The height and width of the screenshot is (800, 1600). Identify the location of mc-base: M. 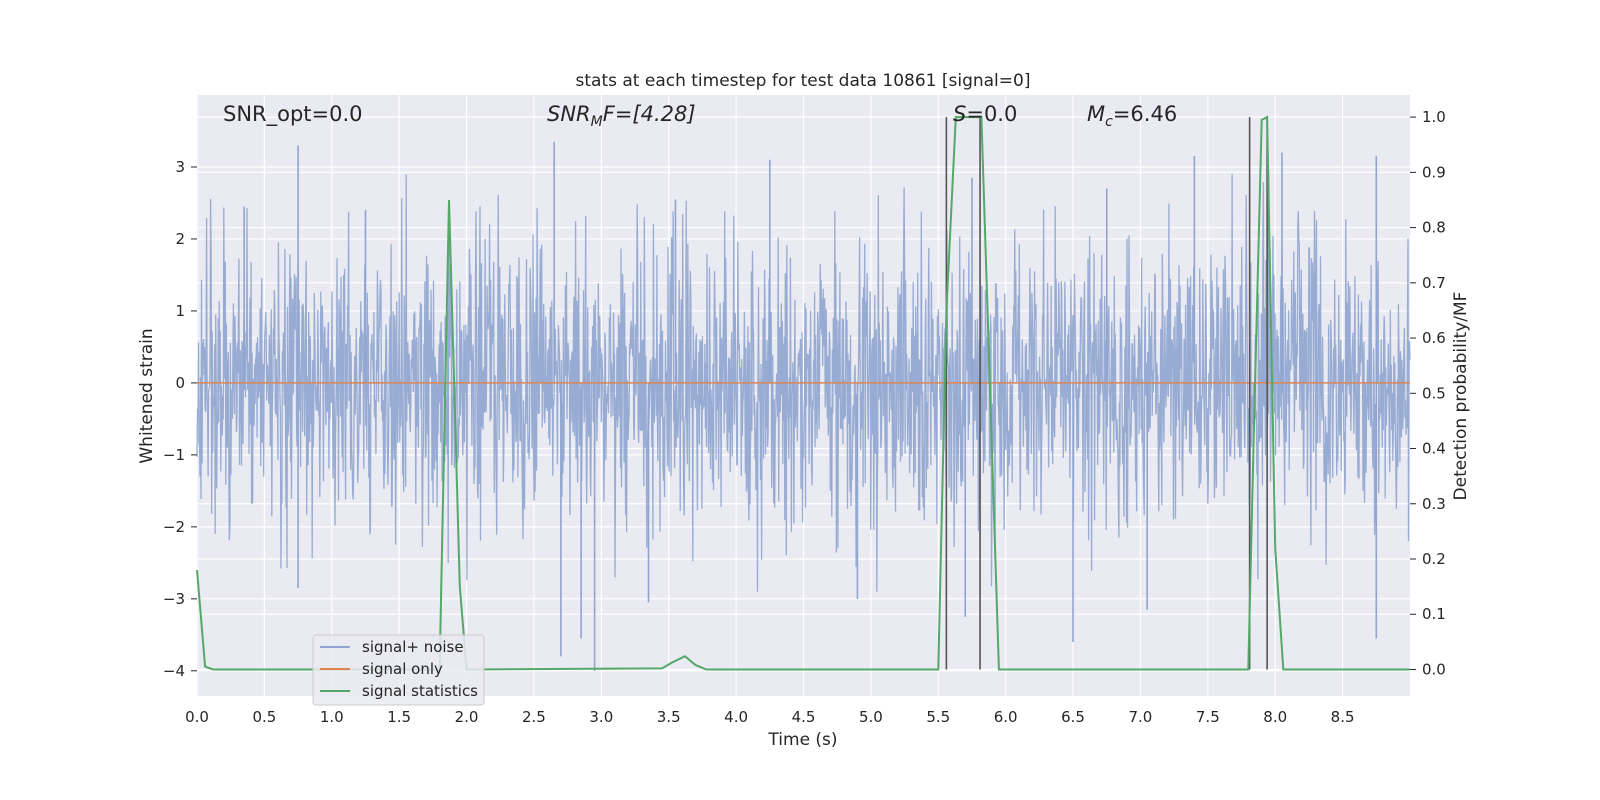
(1096, 114).